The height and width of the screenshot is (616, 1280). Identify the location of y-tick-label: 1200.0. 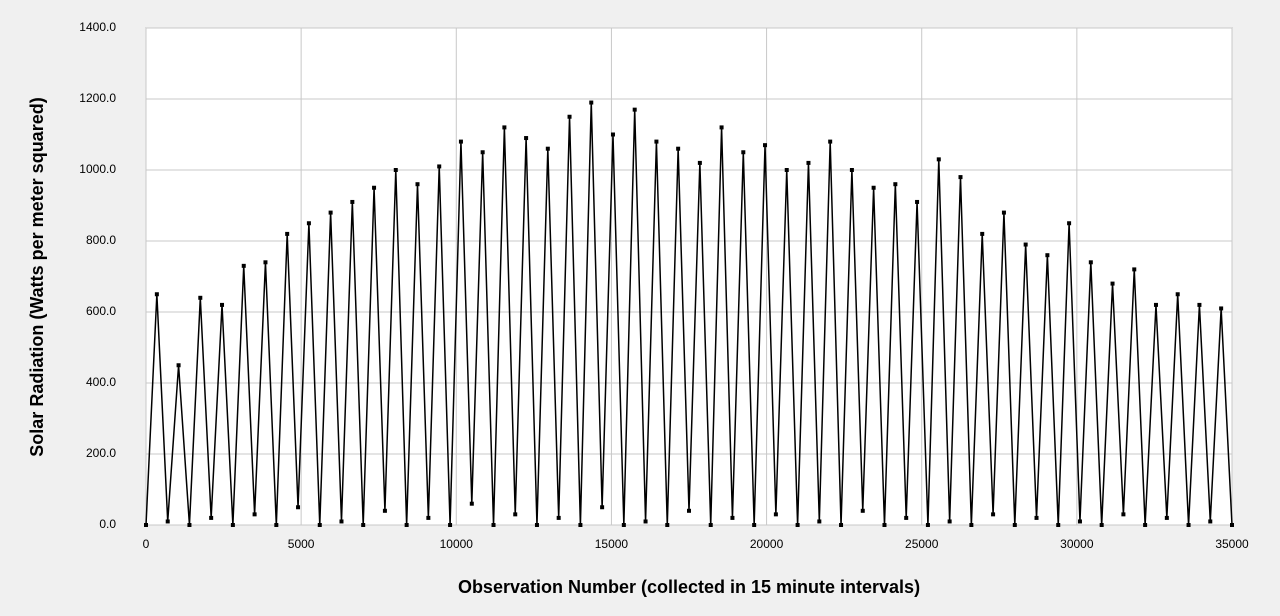
(97, 98).